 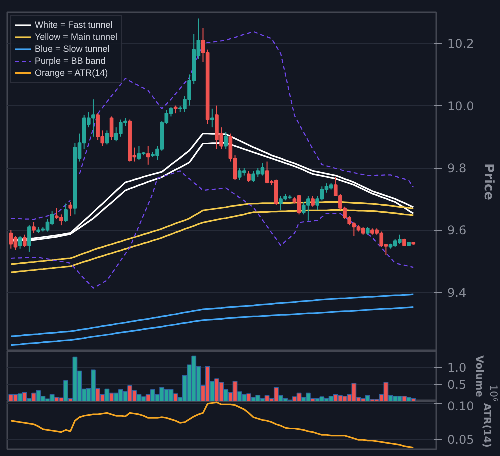 What do you see at coordinates (457, 385) in the screenshot?
I see `y-tick-label: 0.5` at bounding box center [457, 385].